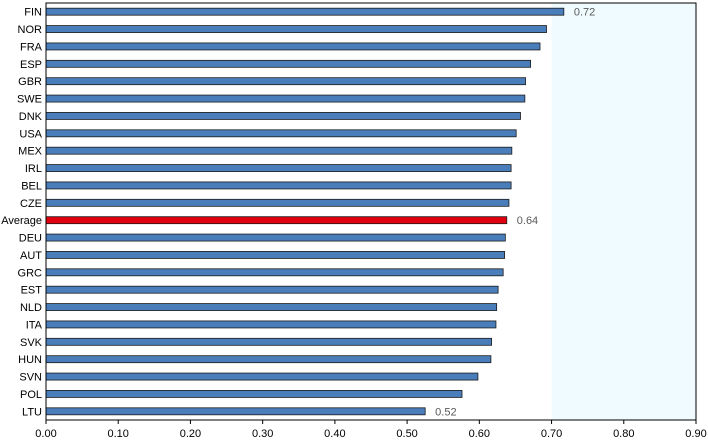 This screenshot has height=443, width=708. Describe the element at coordinates (31, 186) in the screenshot. I see `category-label-bel: BEL` at that location.